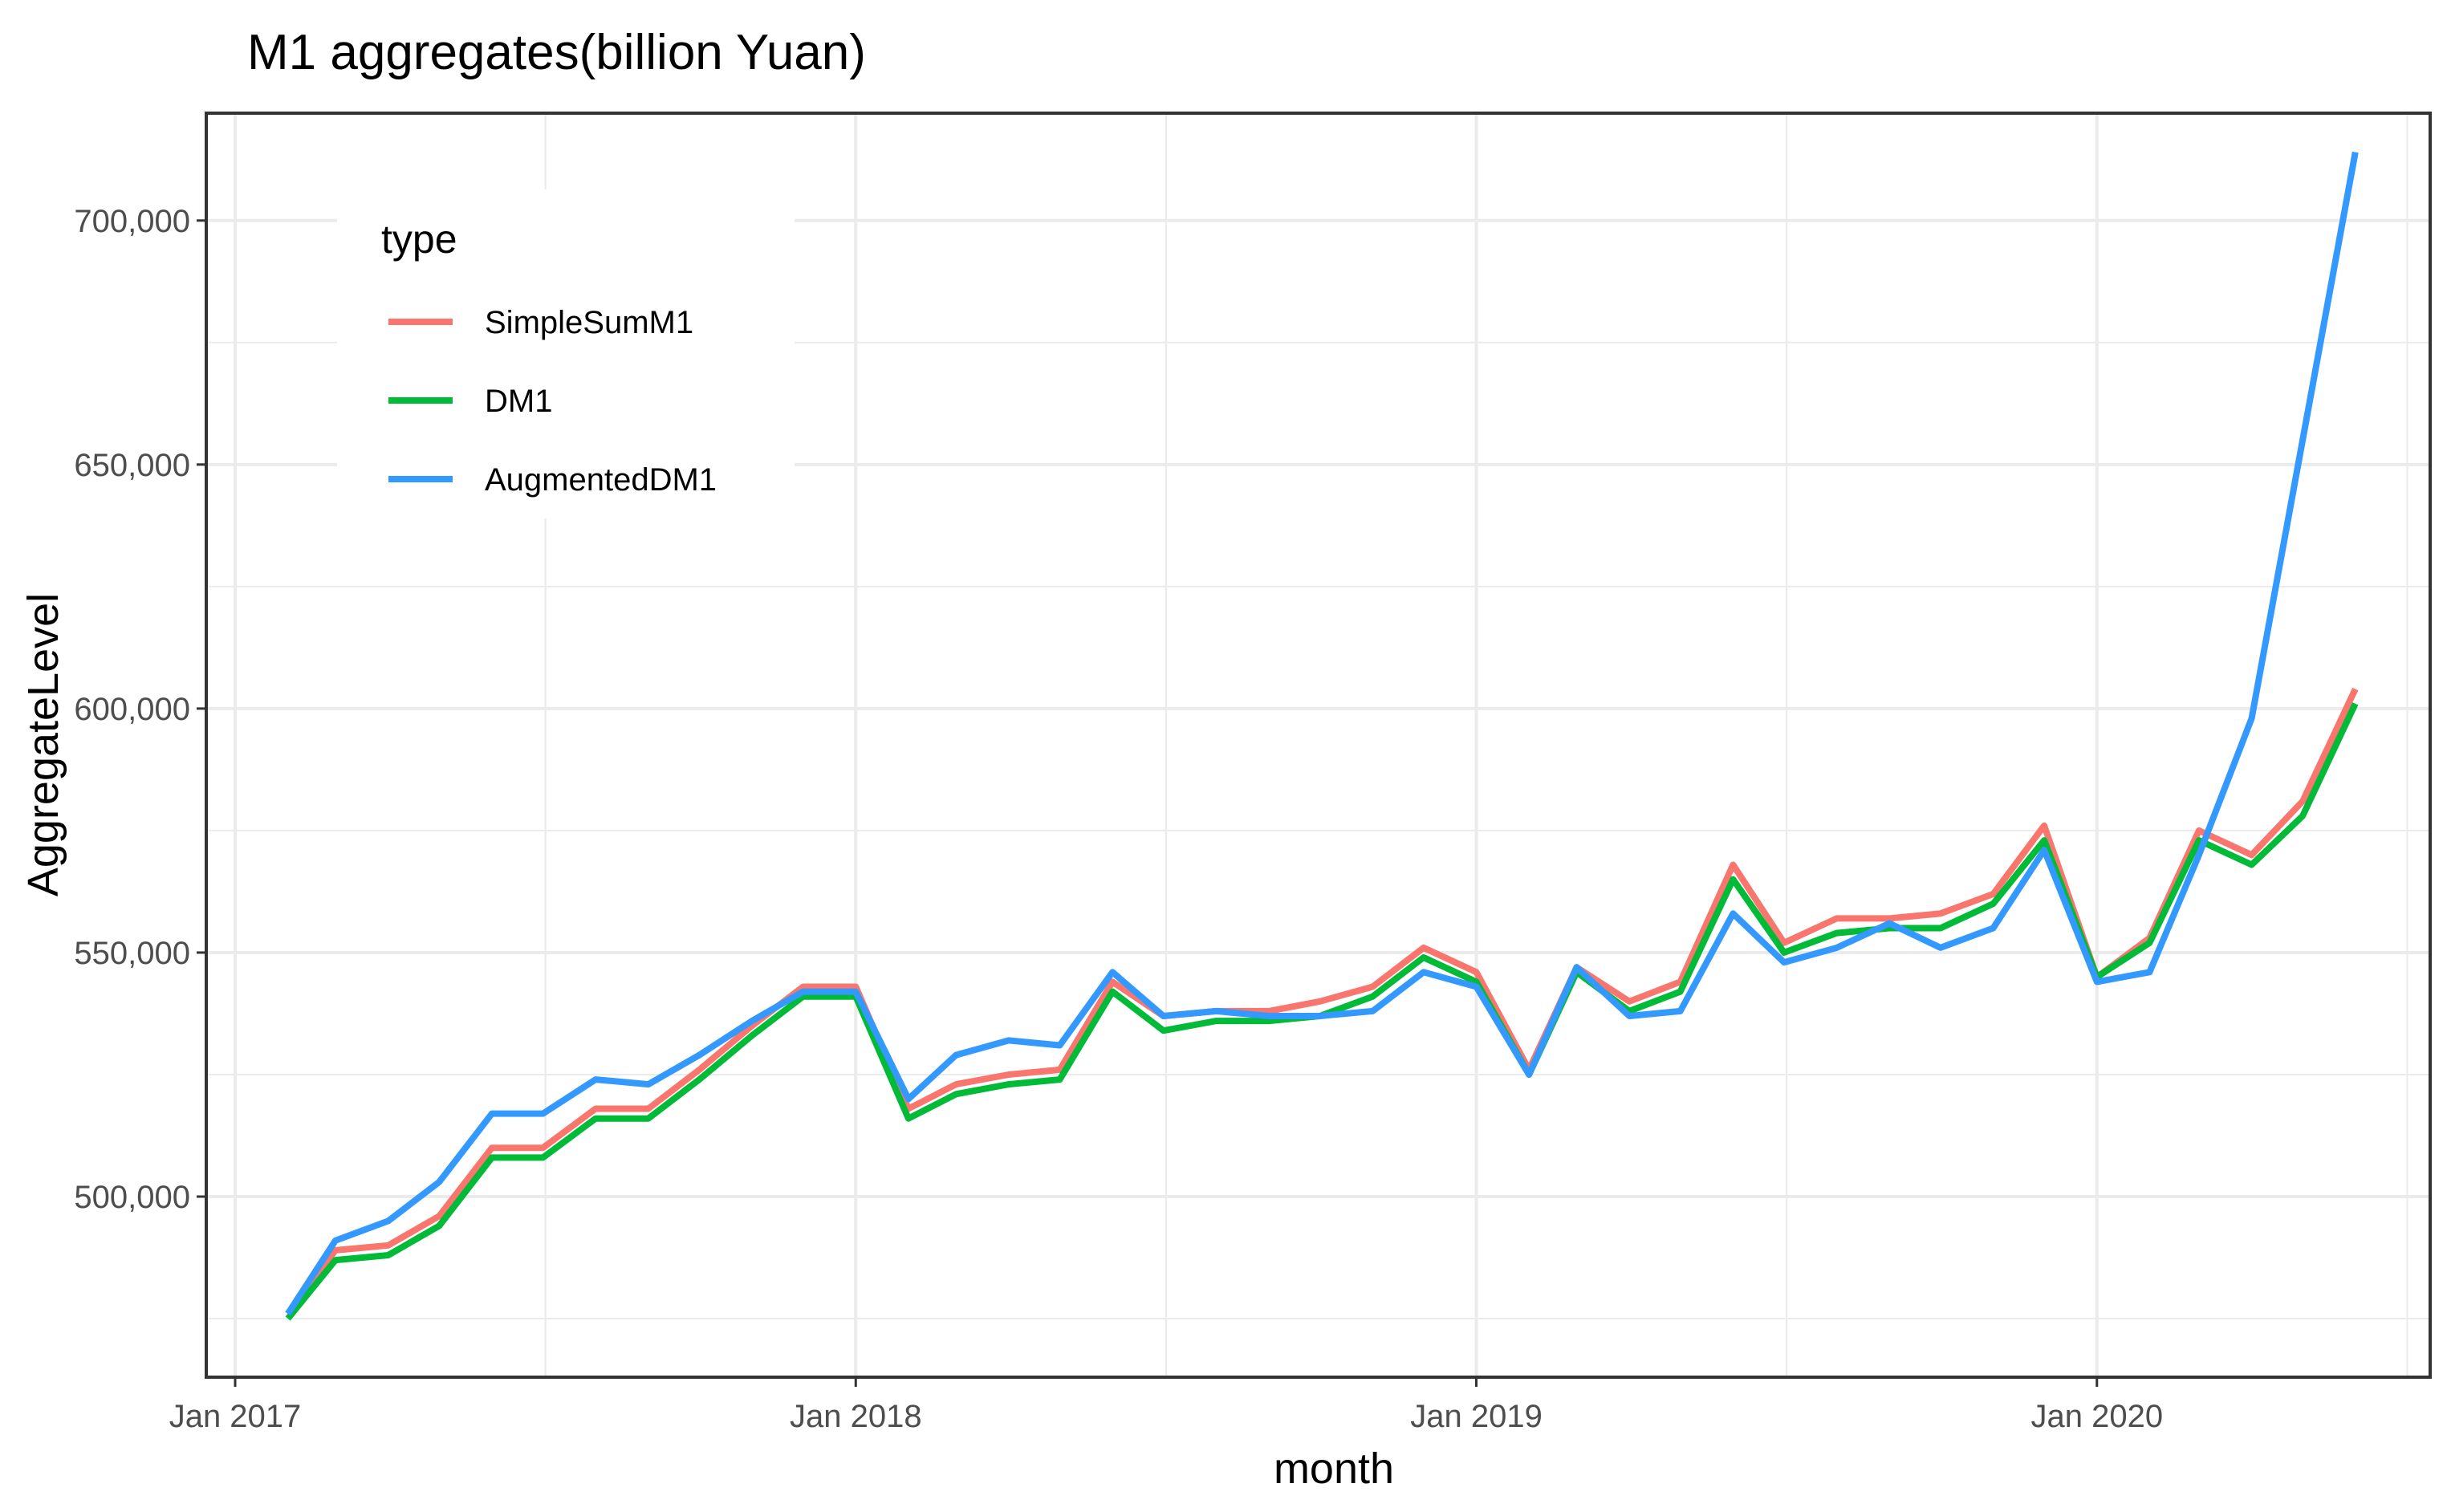 The width and height of the screenshot is (2447, 1512). Describe the element at coordinates (132, 1197) in the screenshot. I see `y-tick-label: 500,000` at that location.